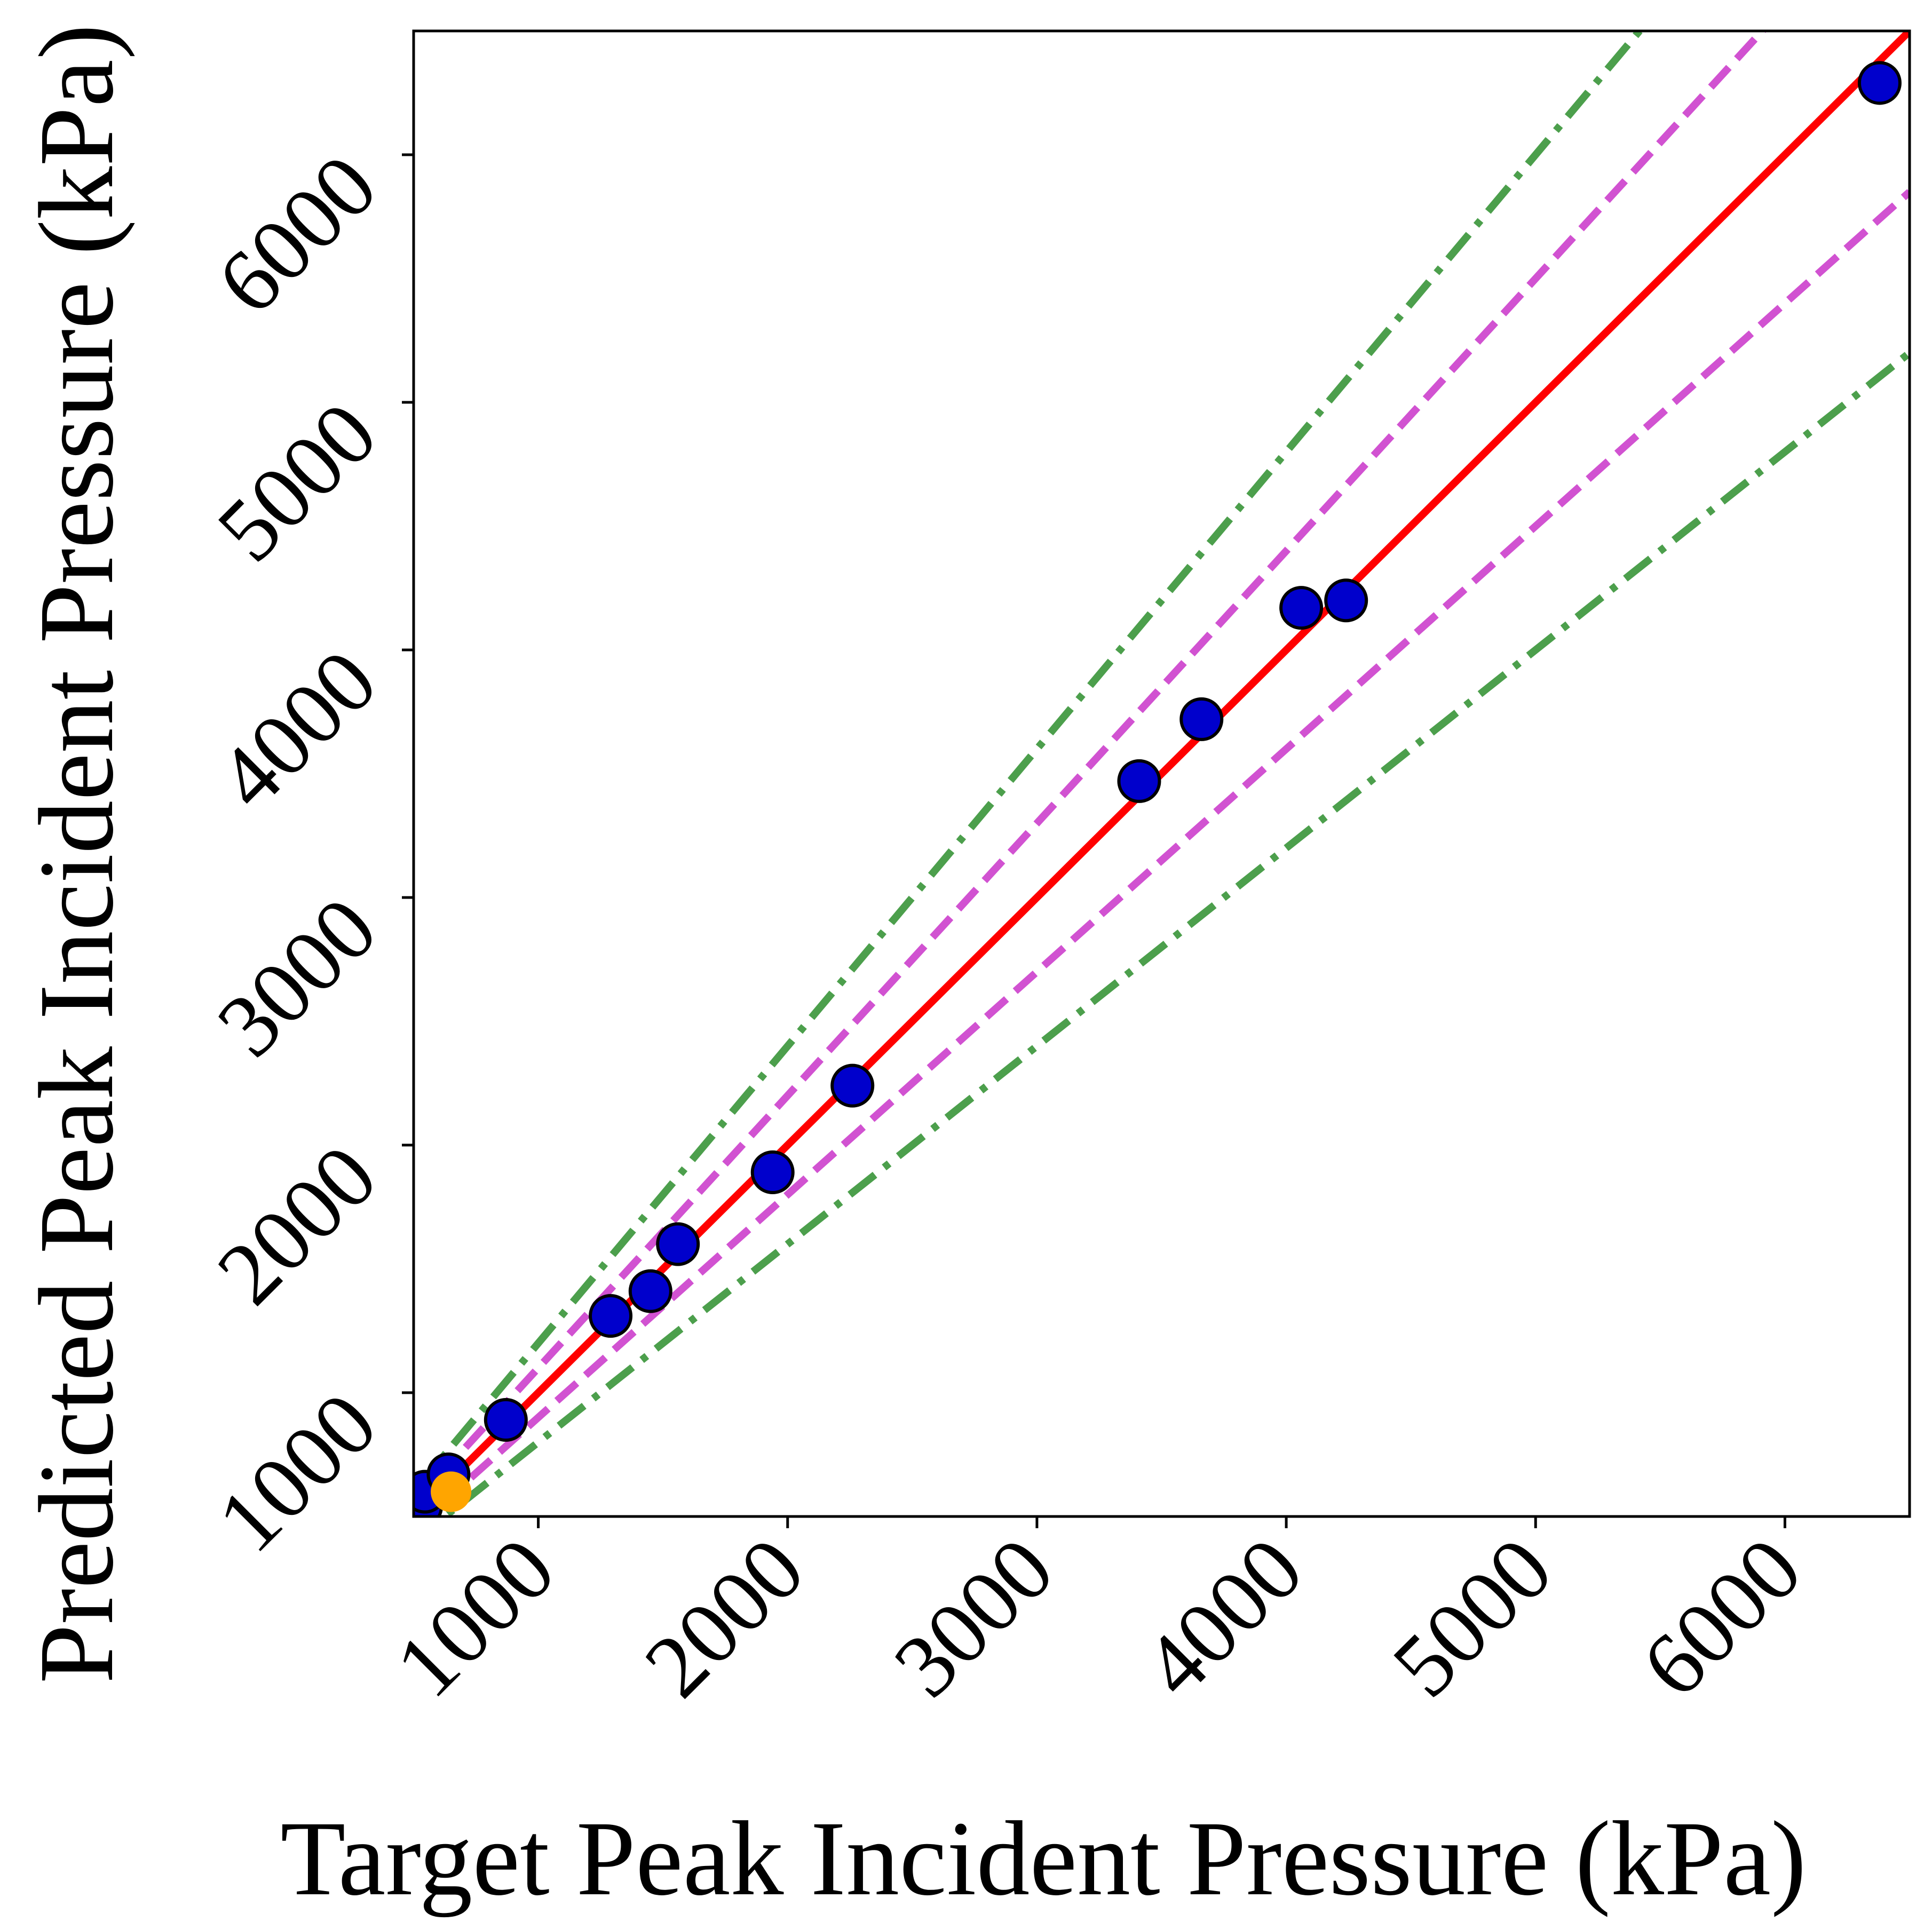 This screenshot has width=1932, height=1922. Describe the element at coordinates (452, 1491) in the screenshot. I see `highlight-point` at that location.